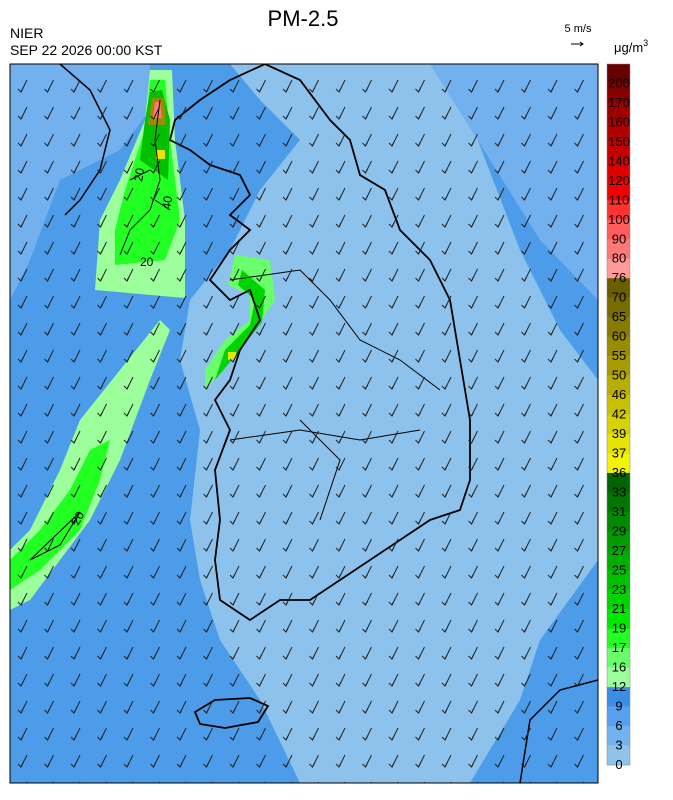  What do you see at coordinates (167, 203) in the screenshot?
I see `contour-label: 40` at bounding box center [167, 203].